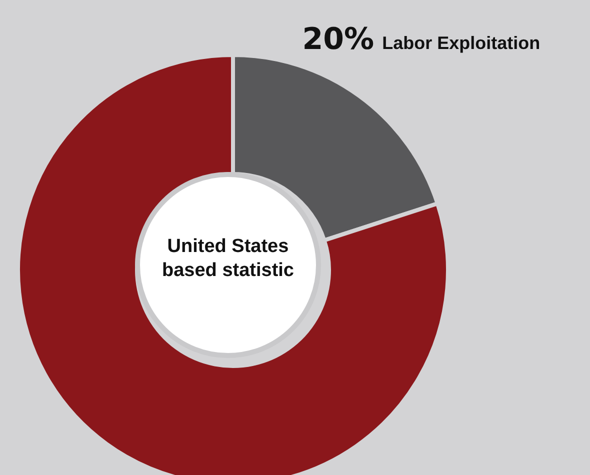 Image resolution: width=590 pixels, height=475 pixels. I want to click on data-label: 20%, so click(338, 39).